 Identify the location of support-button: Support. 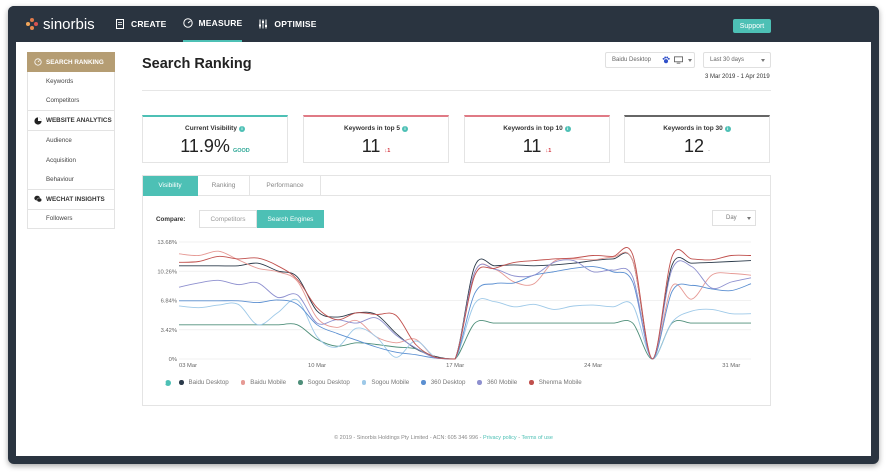
(752, 26).